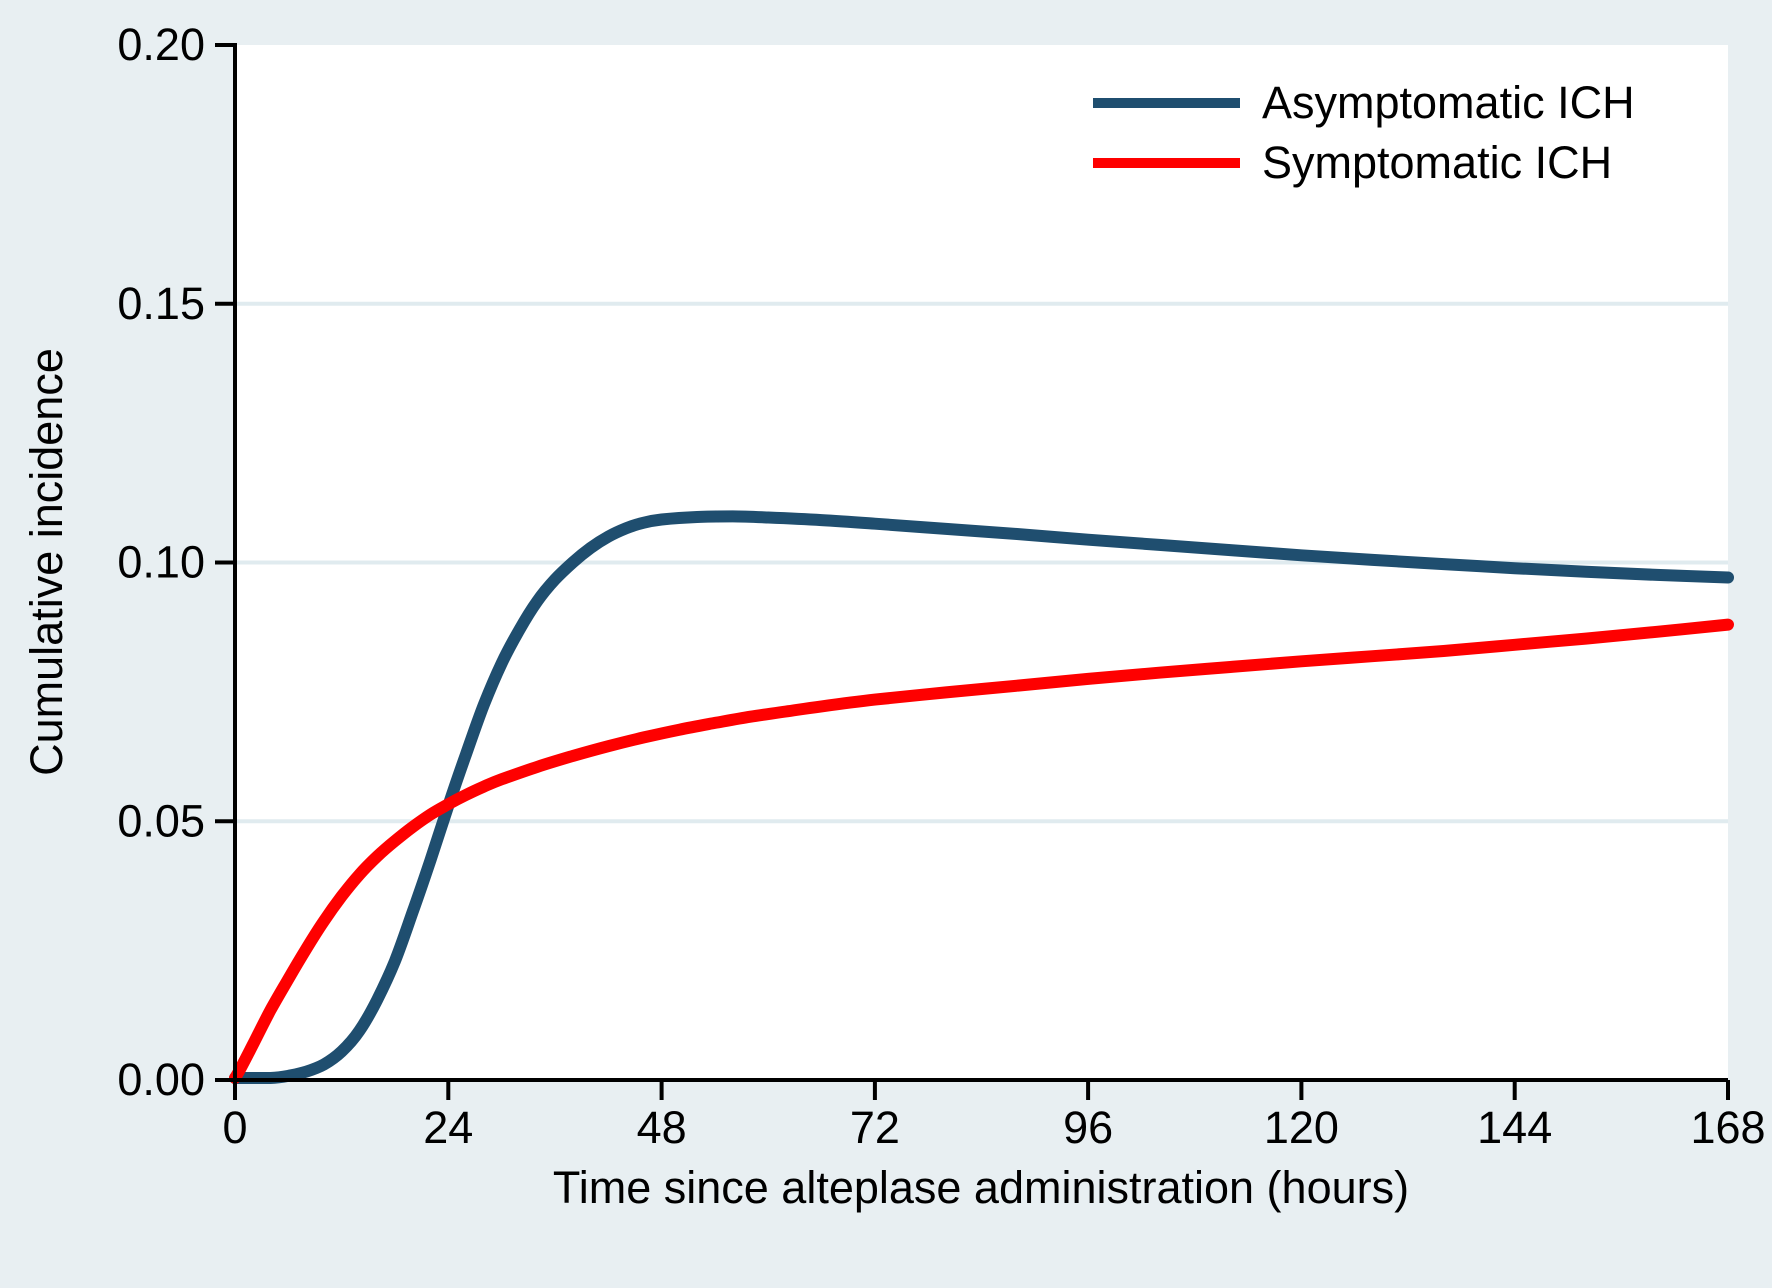  What do you see at coordinates (161, 44) in the screenshot?
I see `y-tick-label: 0.20` at bounding box center [161, 44].